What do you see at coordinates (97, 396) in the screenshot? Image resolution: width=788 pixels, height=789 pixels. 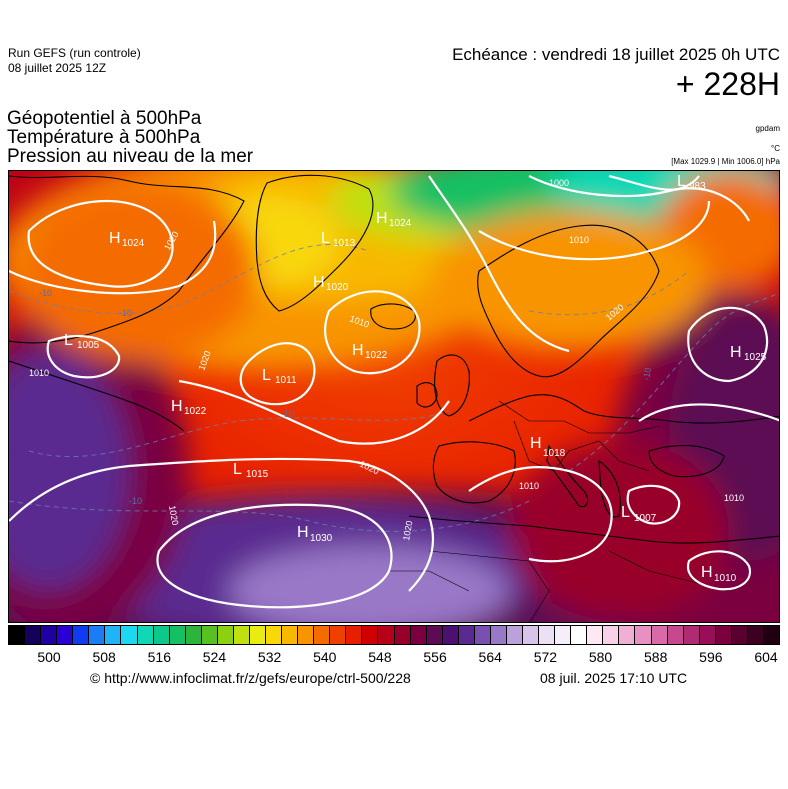 I see `coast-canada-east` at bounding box center [97, 396].